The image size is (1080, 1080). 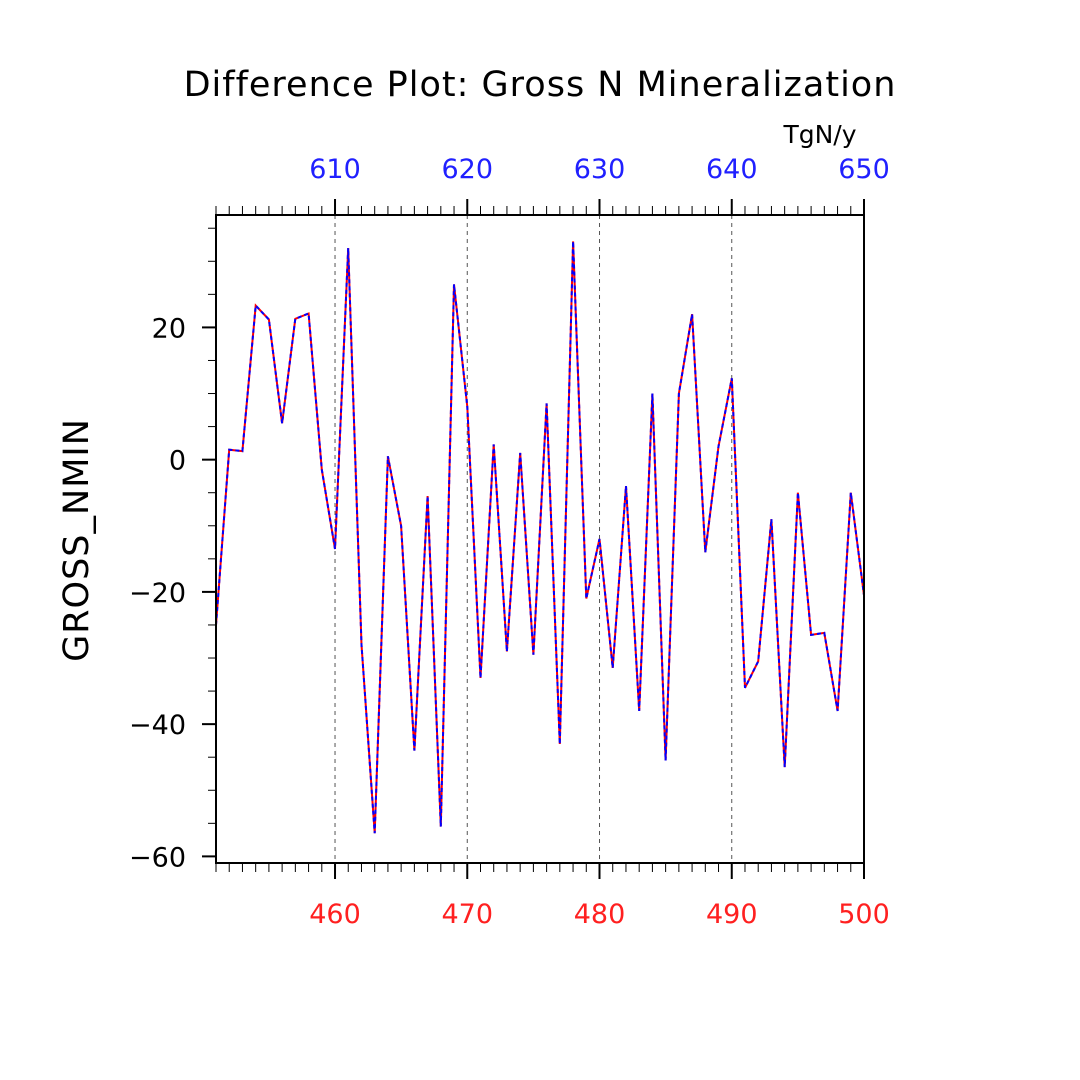 I want to click on x-top-tick-label: 650, so click(x=864, y=169).